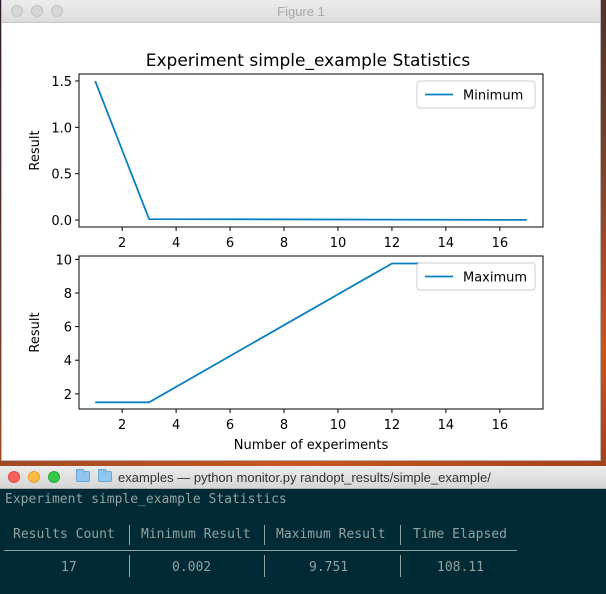  Describe the element at coordinates (311, 445) in the screenshot. I see `x-axis-label: Number of experiments` at that location.